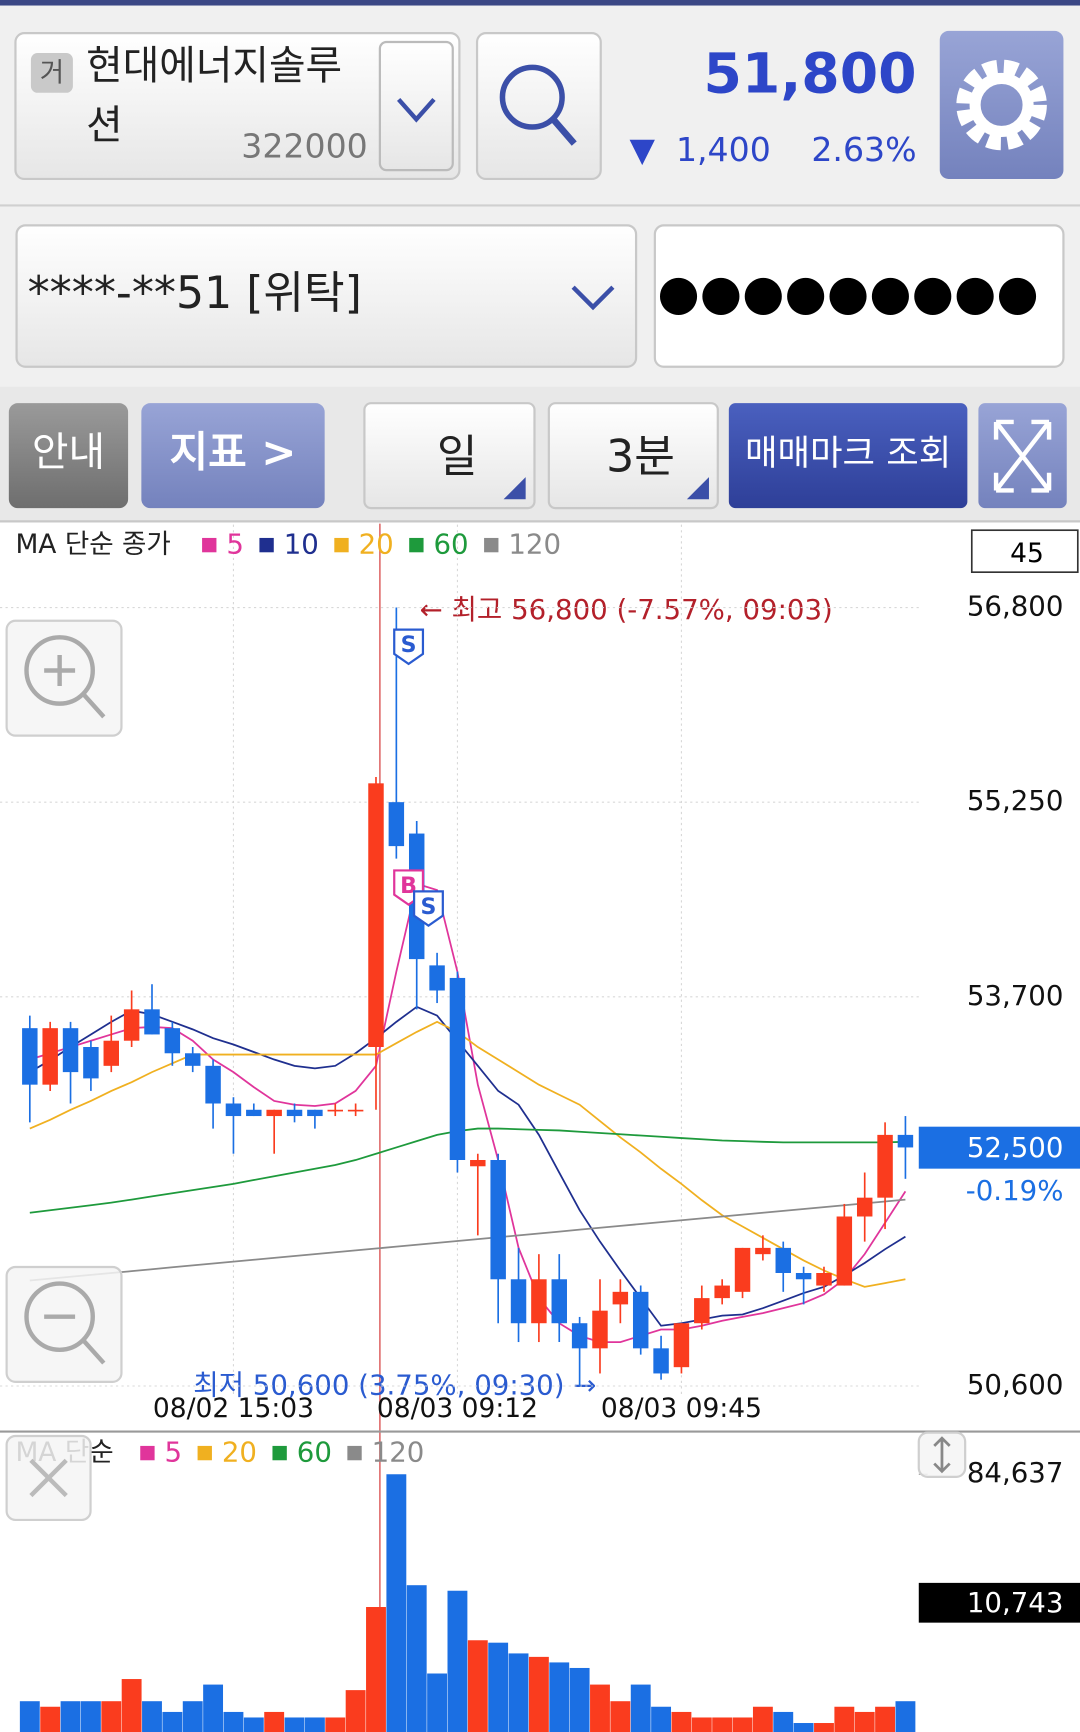 Image resolution: width=1080 pixels, height=1732 pixels. I want to click on ma-line, so click(467, 1154).